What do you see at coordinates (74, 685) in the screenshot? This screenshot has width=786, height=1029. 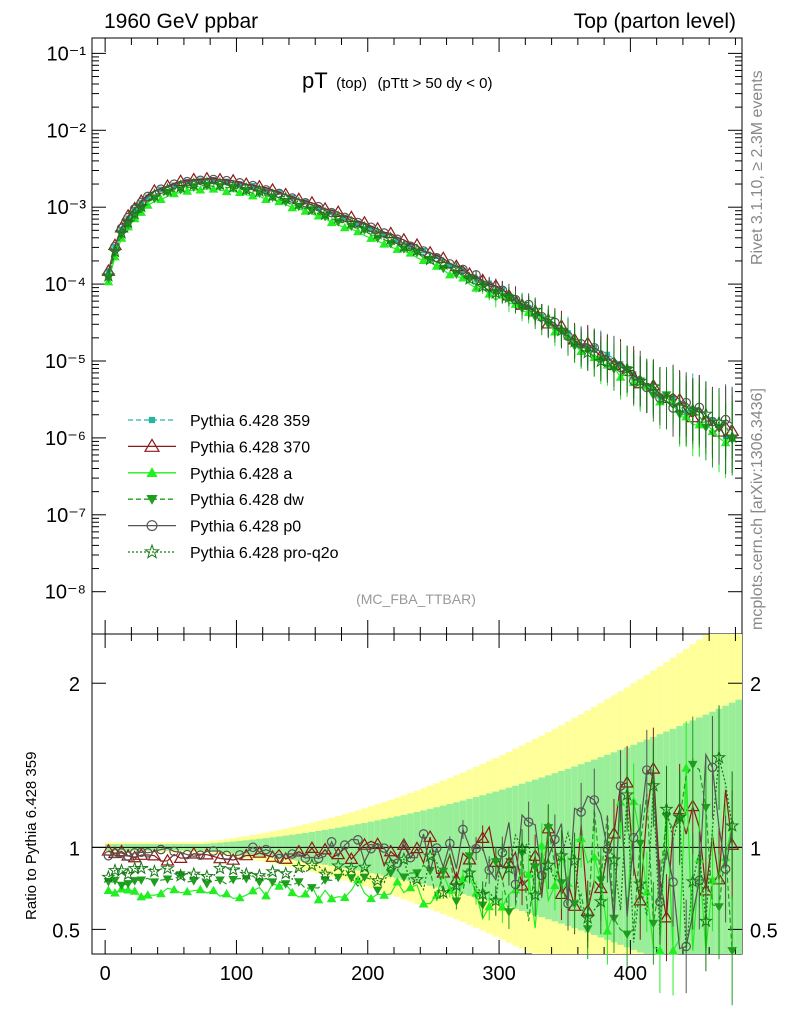 I see `ratio-y-tick-label: 2` at bounding box center [74, 685].